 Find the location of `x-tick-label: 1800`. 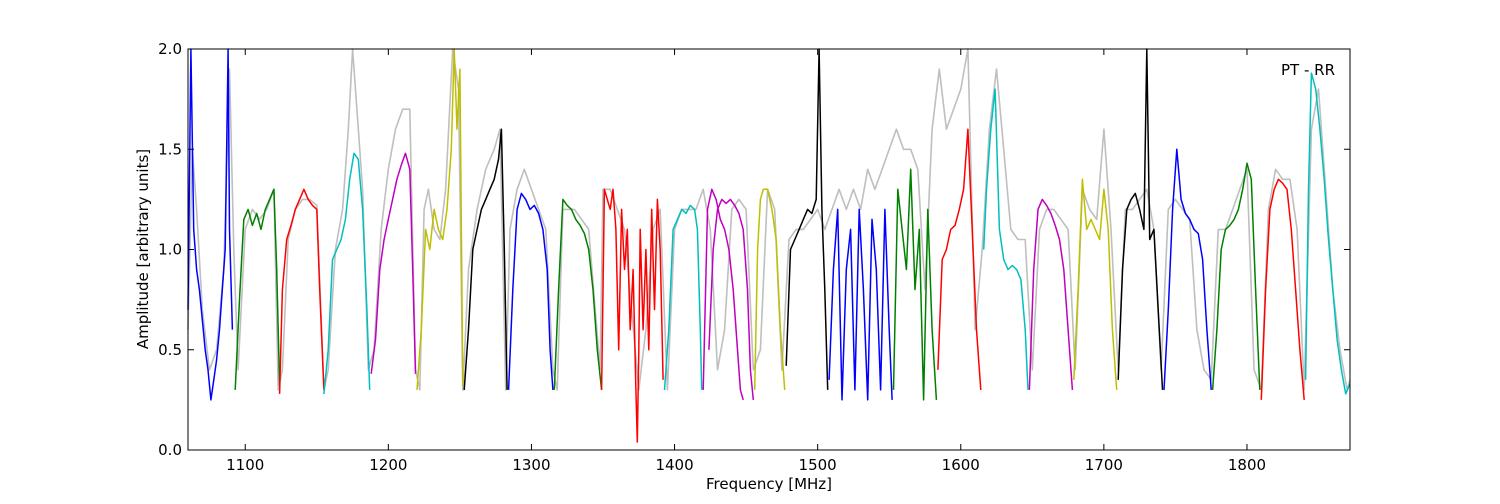

x-tick-label: 1800 is located at coordinates (1247, 465).